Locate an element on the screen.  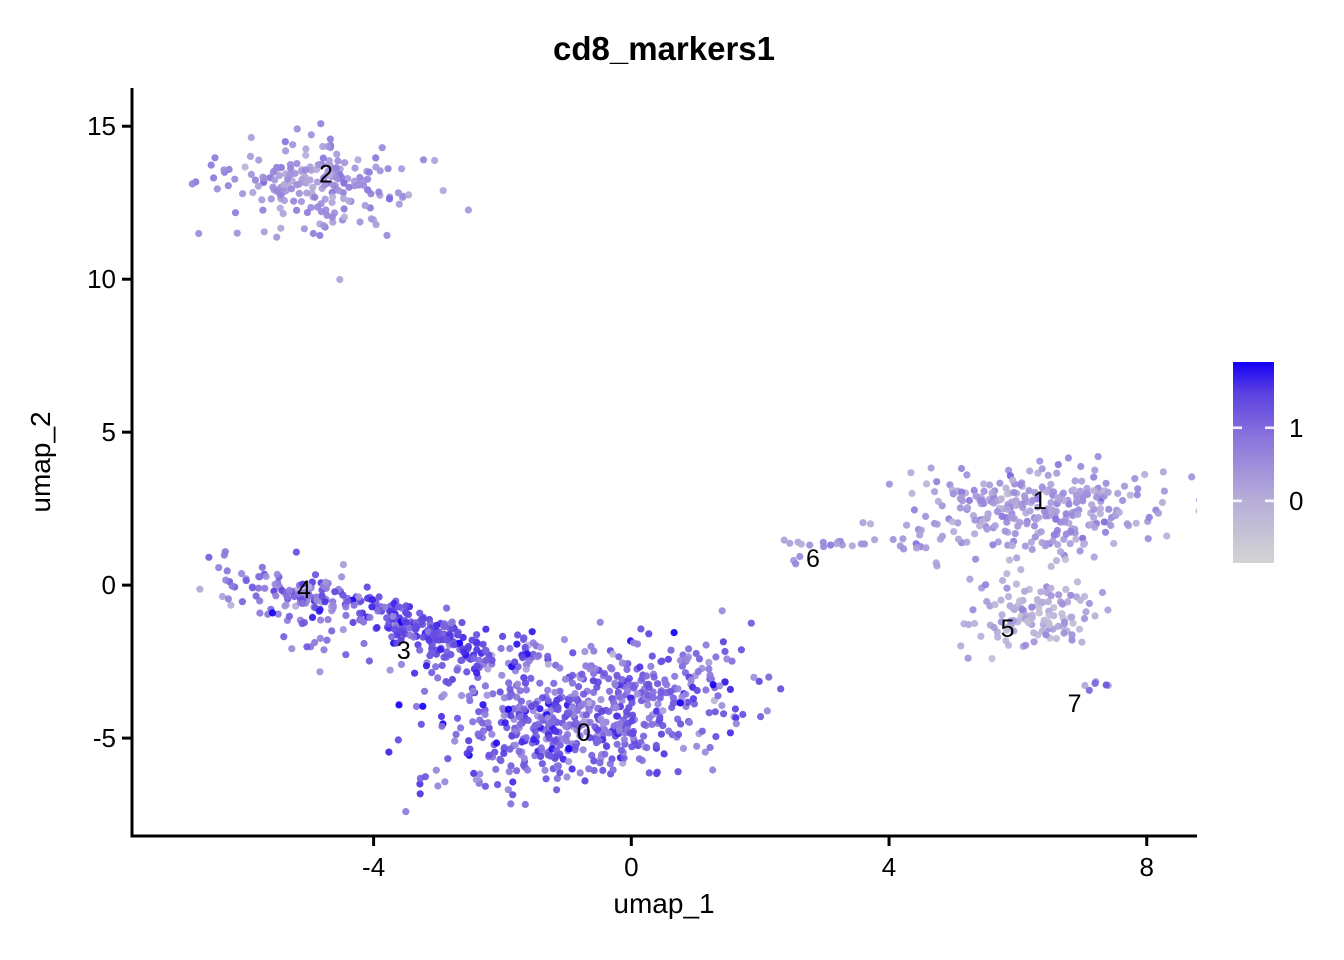
y-tick-label: 10 is located at coordinates (101, 279).